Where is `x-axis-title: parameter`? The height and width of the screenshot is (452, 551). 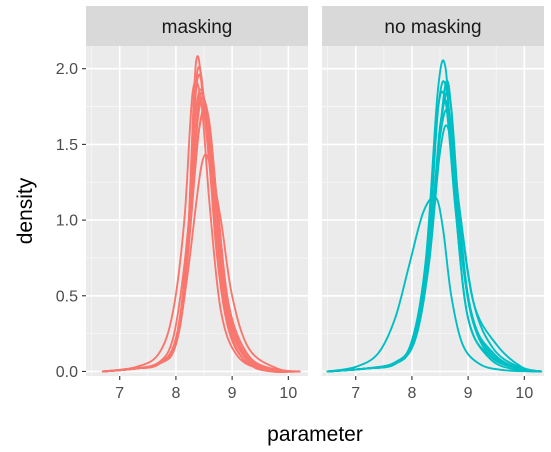 x-axis-title: parameter is located at coordinates (315, 434).